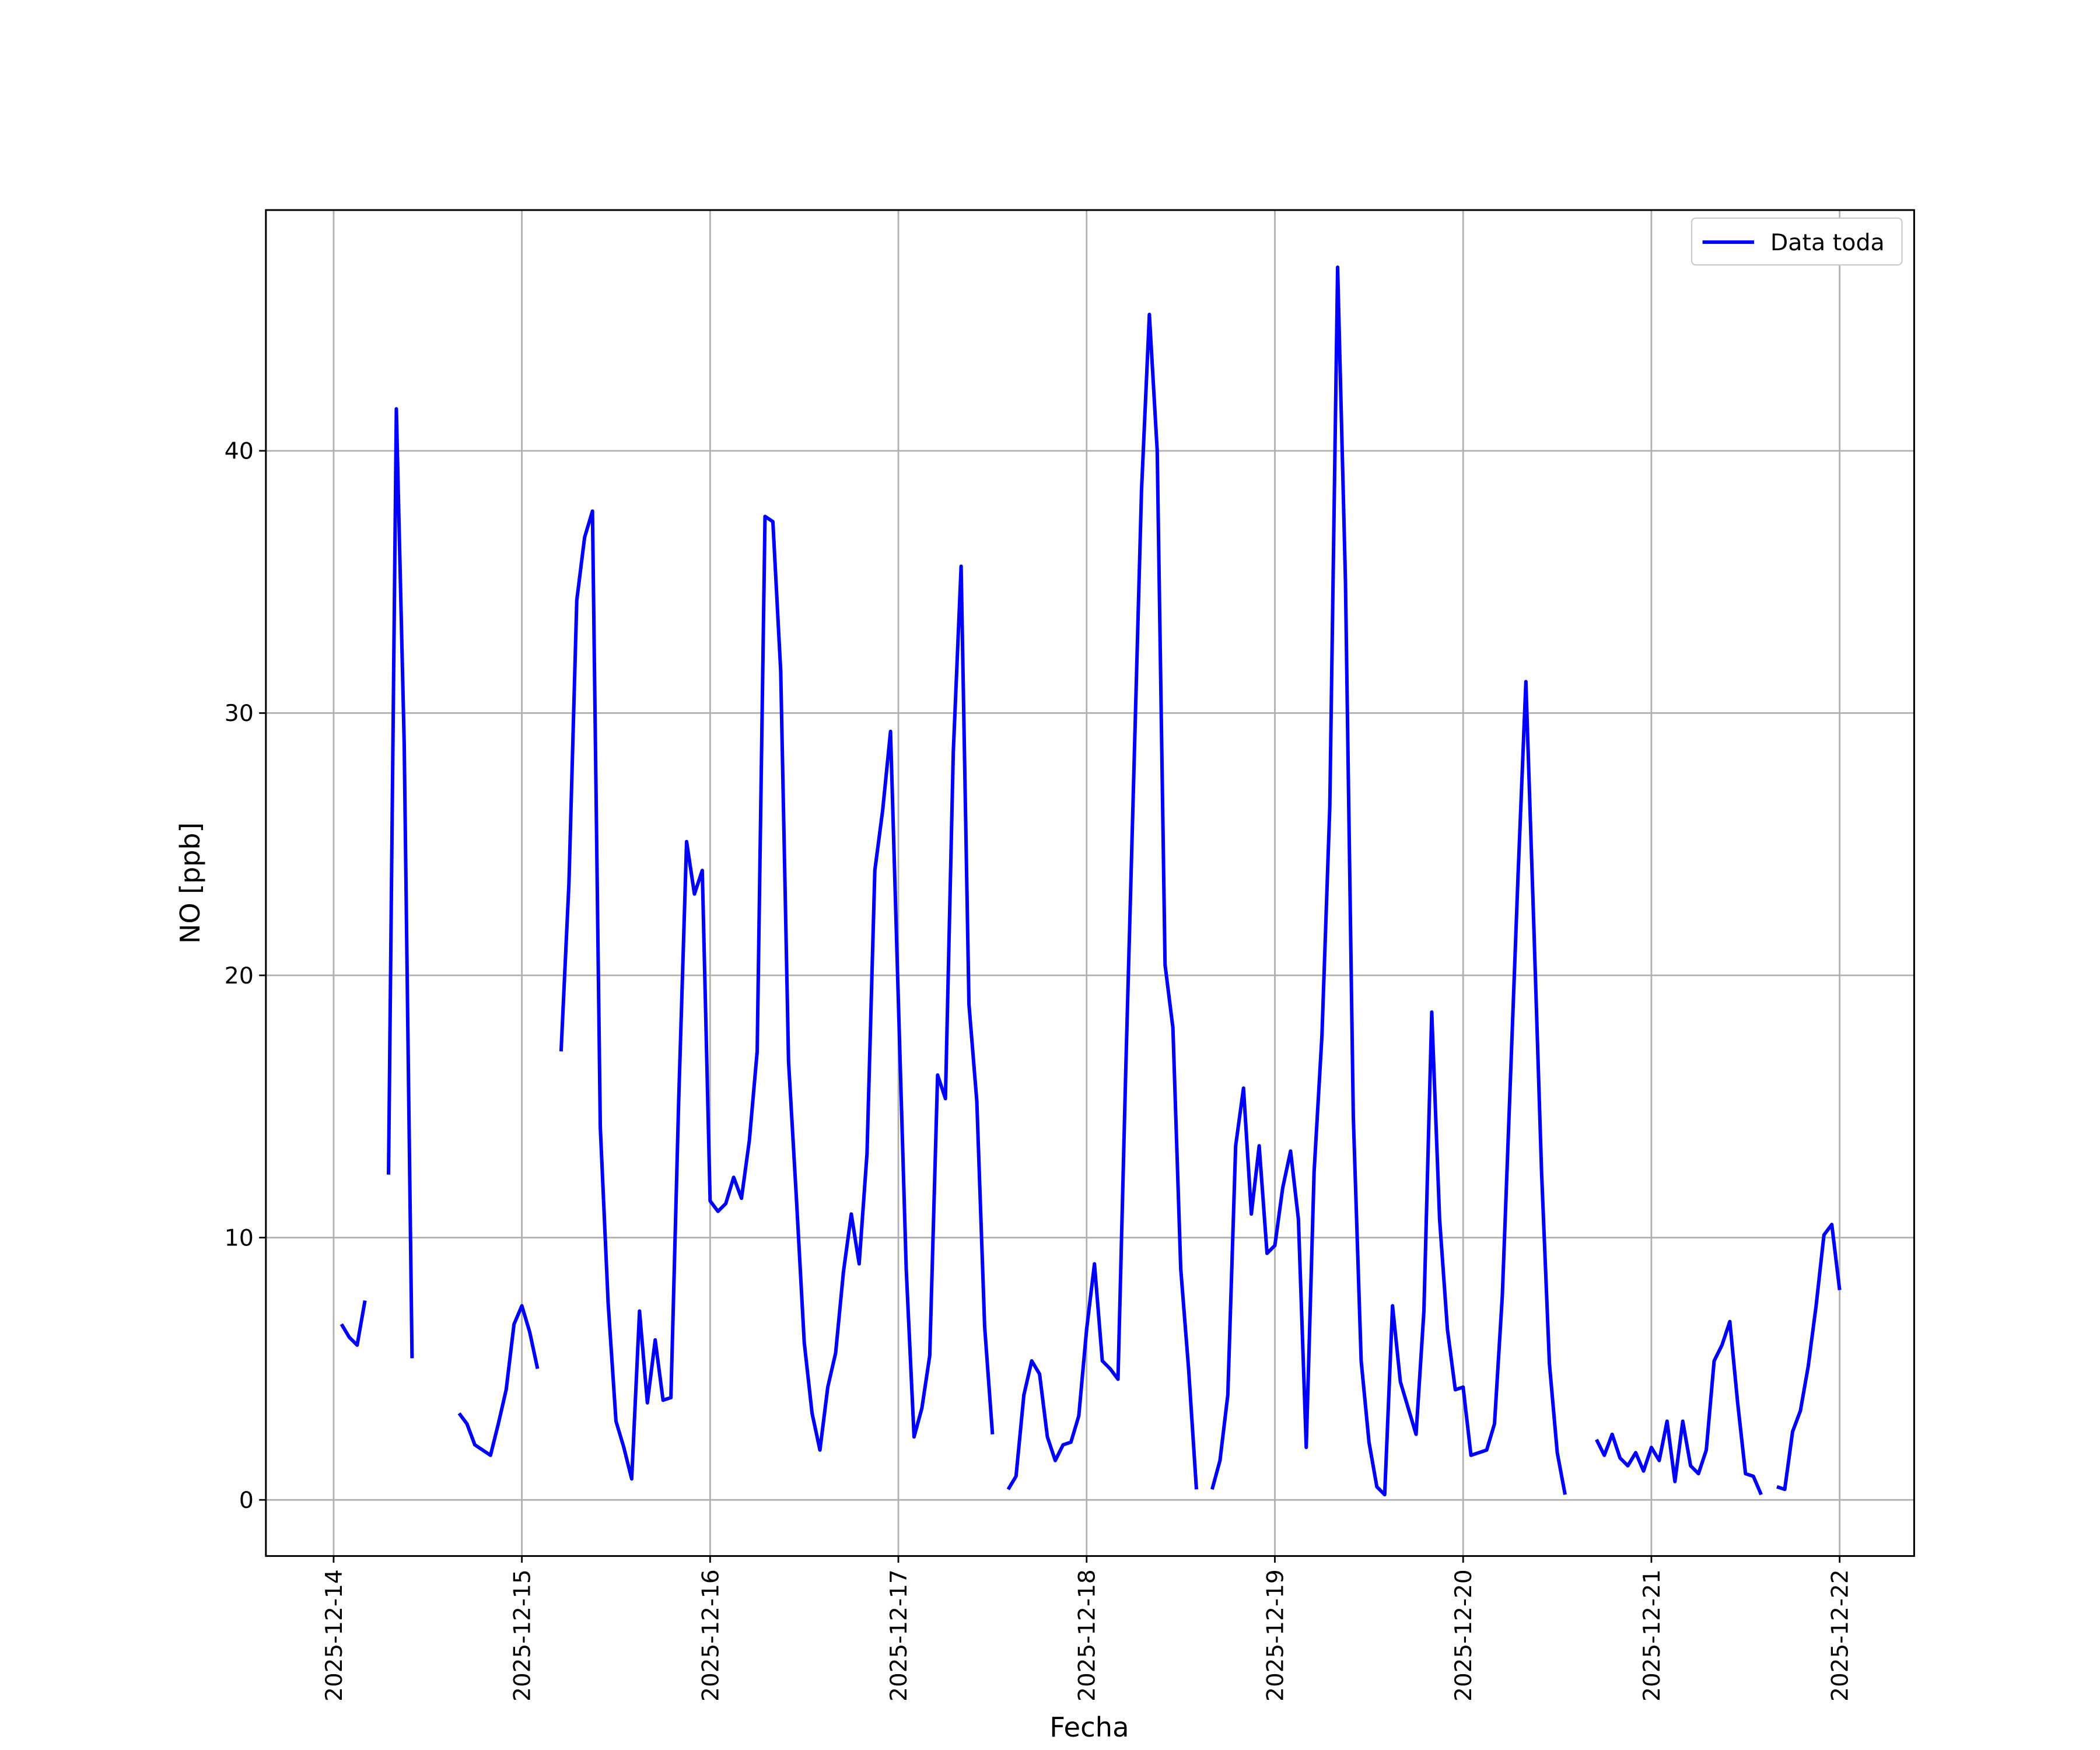 The height and width of the screenshot is (1750, 2100). Describe the element at coordinates (239, 1239) in the screenshot. I see `y-tick-label: 10` at that location.